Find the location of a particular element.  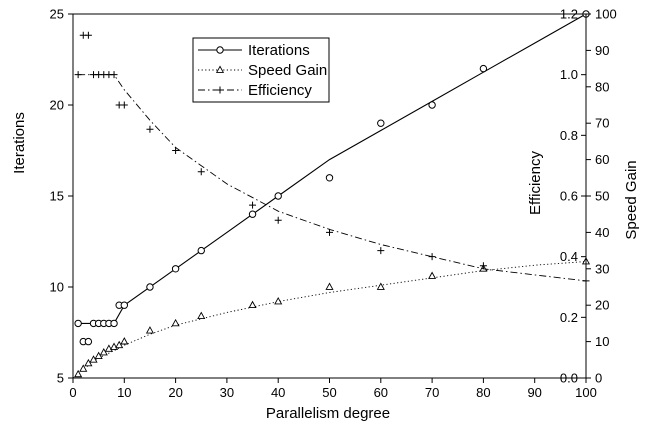

y-tick-label-speed-gain: 30 is located at coordinates (602, 268).